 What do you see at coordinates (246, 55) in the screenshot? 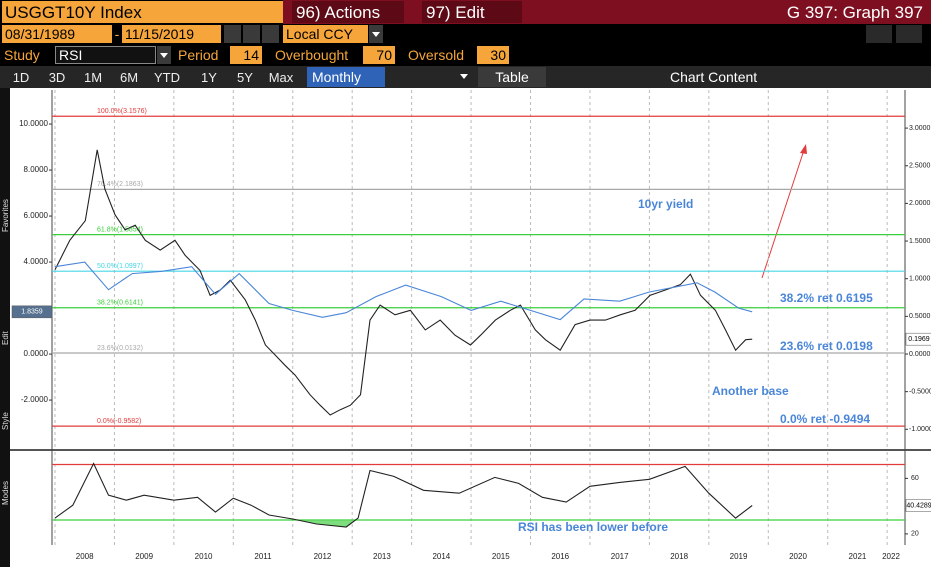
I see `period-field: 14` at bounding box center [246, 55].